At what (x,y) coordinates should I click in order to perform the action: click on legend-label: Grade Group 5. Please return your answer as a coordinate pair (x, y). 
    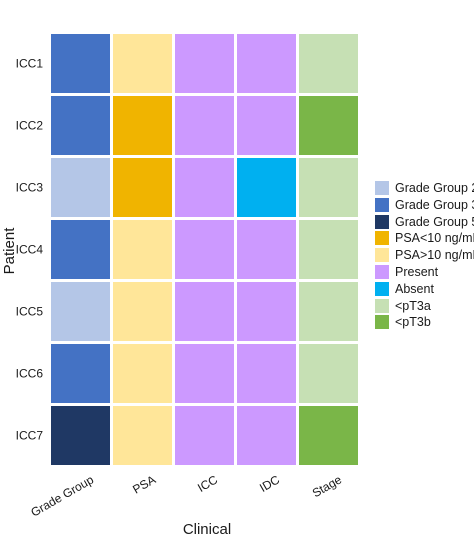
    Looking at the image, I should click on (434, 221).